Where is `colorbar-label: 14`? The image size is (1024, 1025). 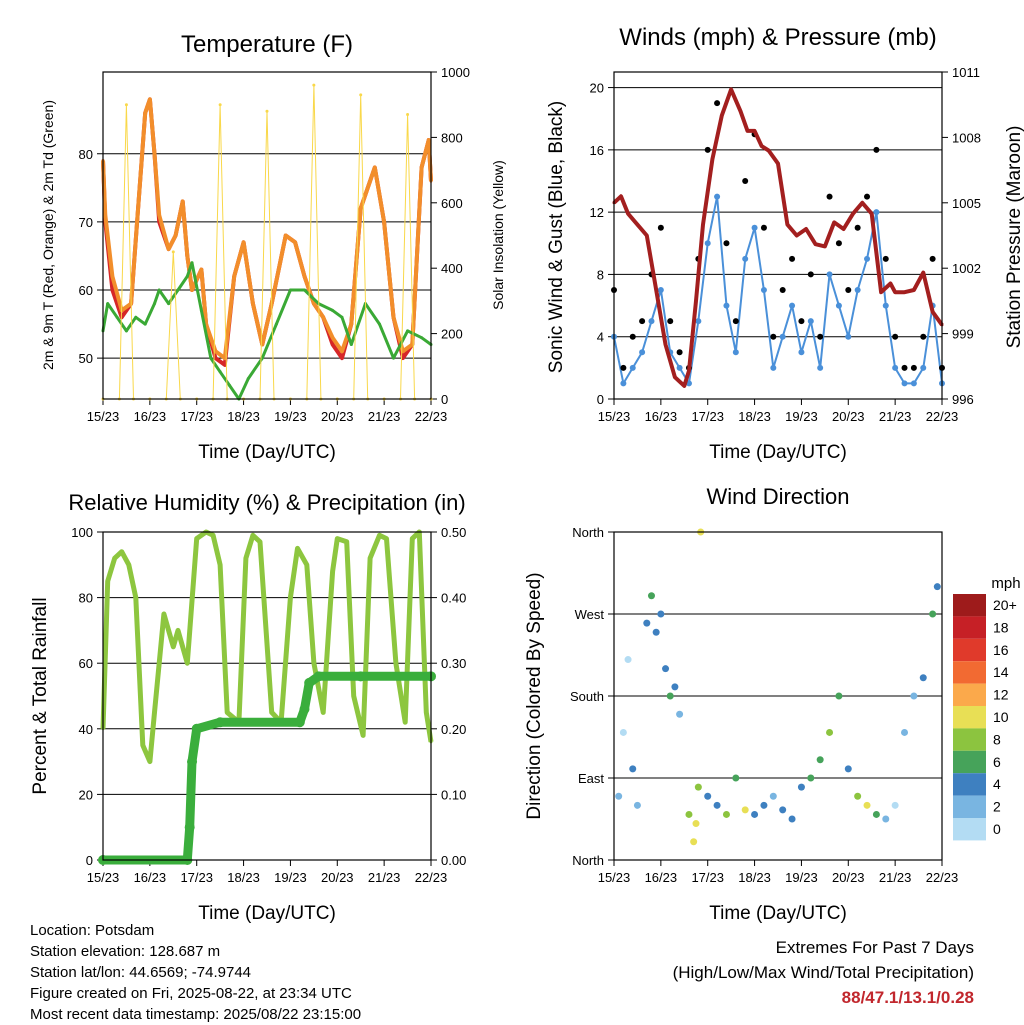 colorbar-label: 14 is located at coordinates (1001, 672).